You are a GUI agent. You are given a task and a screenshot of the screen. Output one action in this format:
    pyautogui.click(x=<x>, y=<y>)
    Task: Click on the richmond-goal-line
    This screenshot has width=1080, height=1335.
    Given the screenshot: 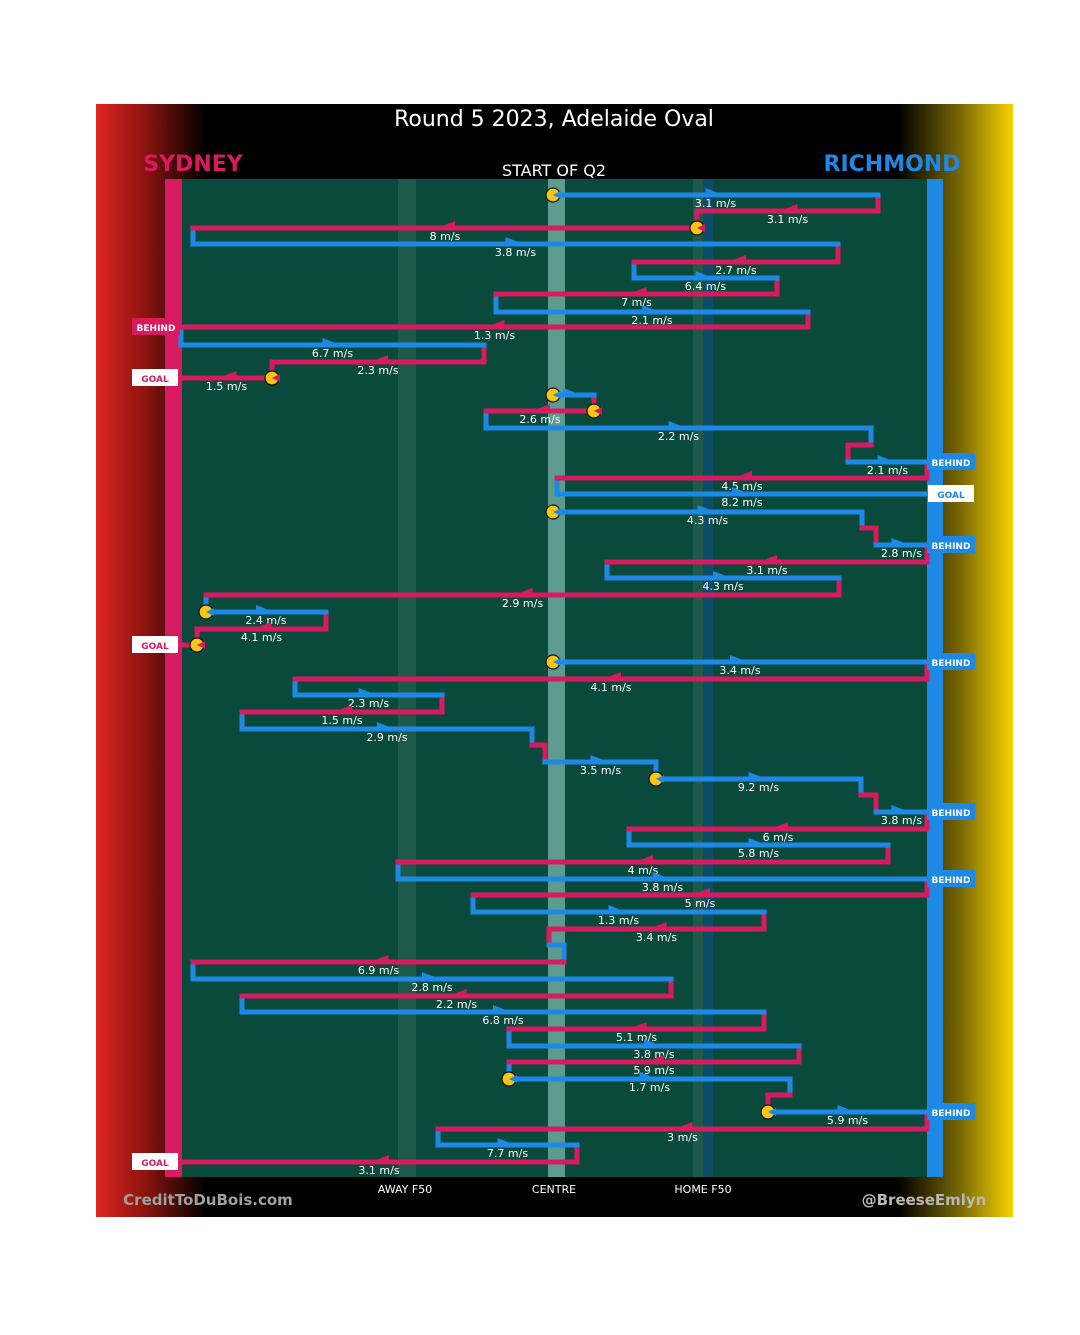 What is the action you would take?
    pyautogui.click(x=935, y=678)
    